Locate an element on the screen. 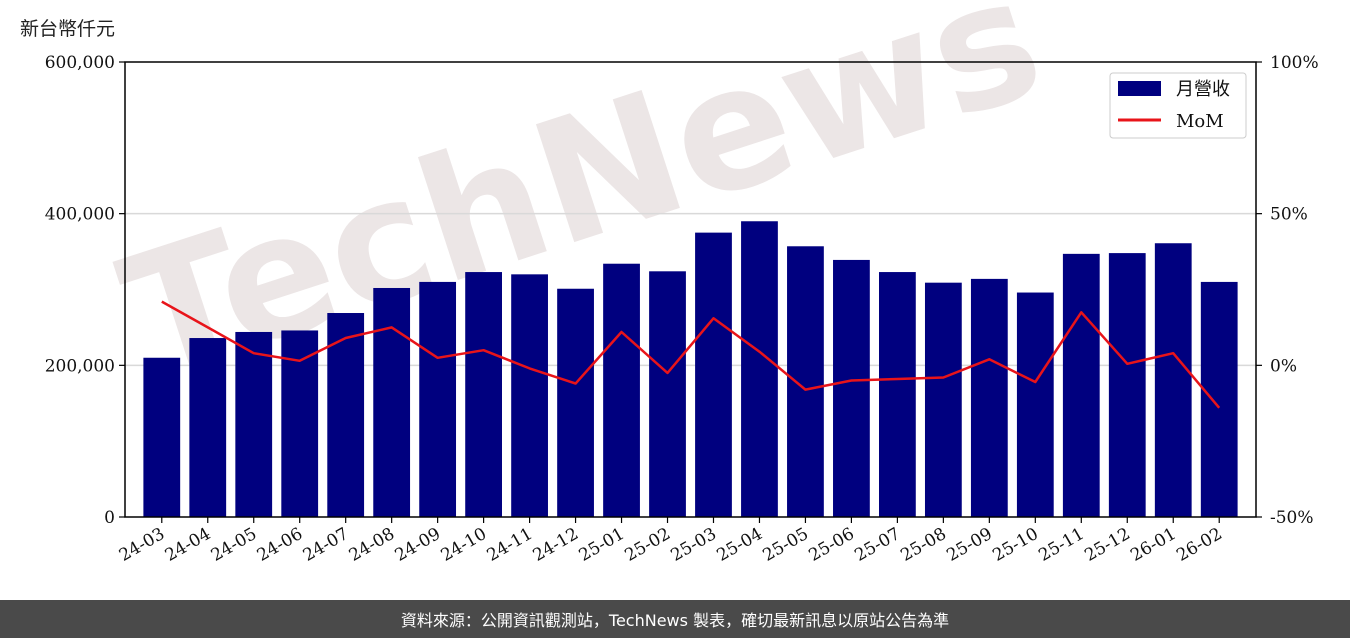  x-tick-label: 26-01 is located at coordinates (1153, 545).